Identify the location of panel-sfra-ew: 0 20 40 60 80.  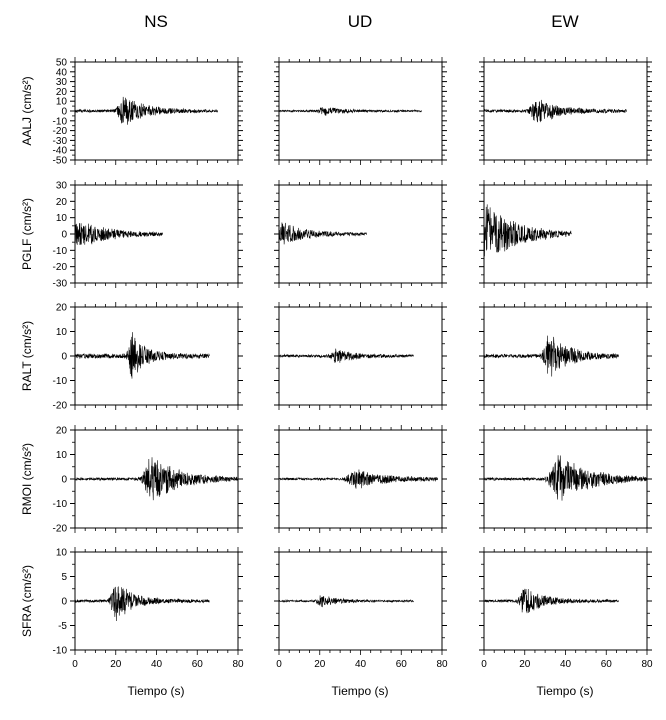
(566, 608).